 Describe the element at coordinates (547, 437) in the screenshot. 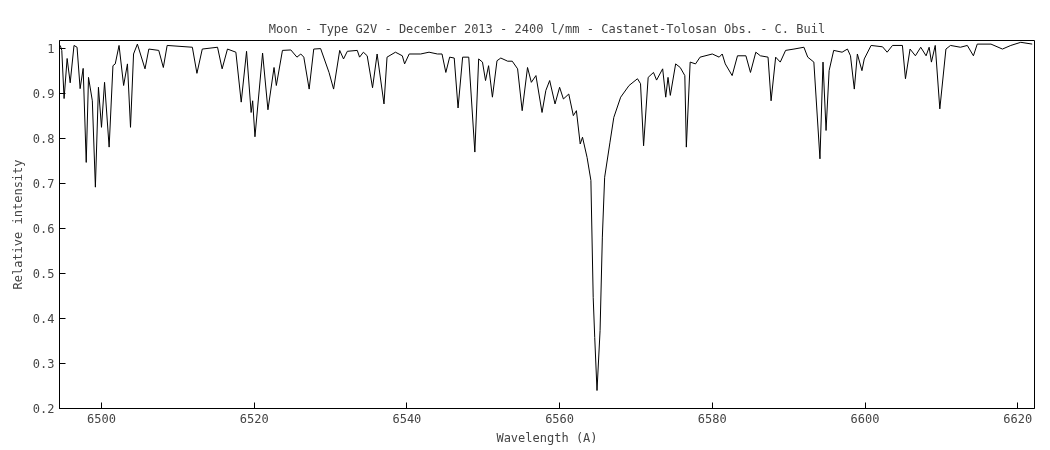

I see `x-axis-title: Wavelength (A)` at that location.